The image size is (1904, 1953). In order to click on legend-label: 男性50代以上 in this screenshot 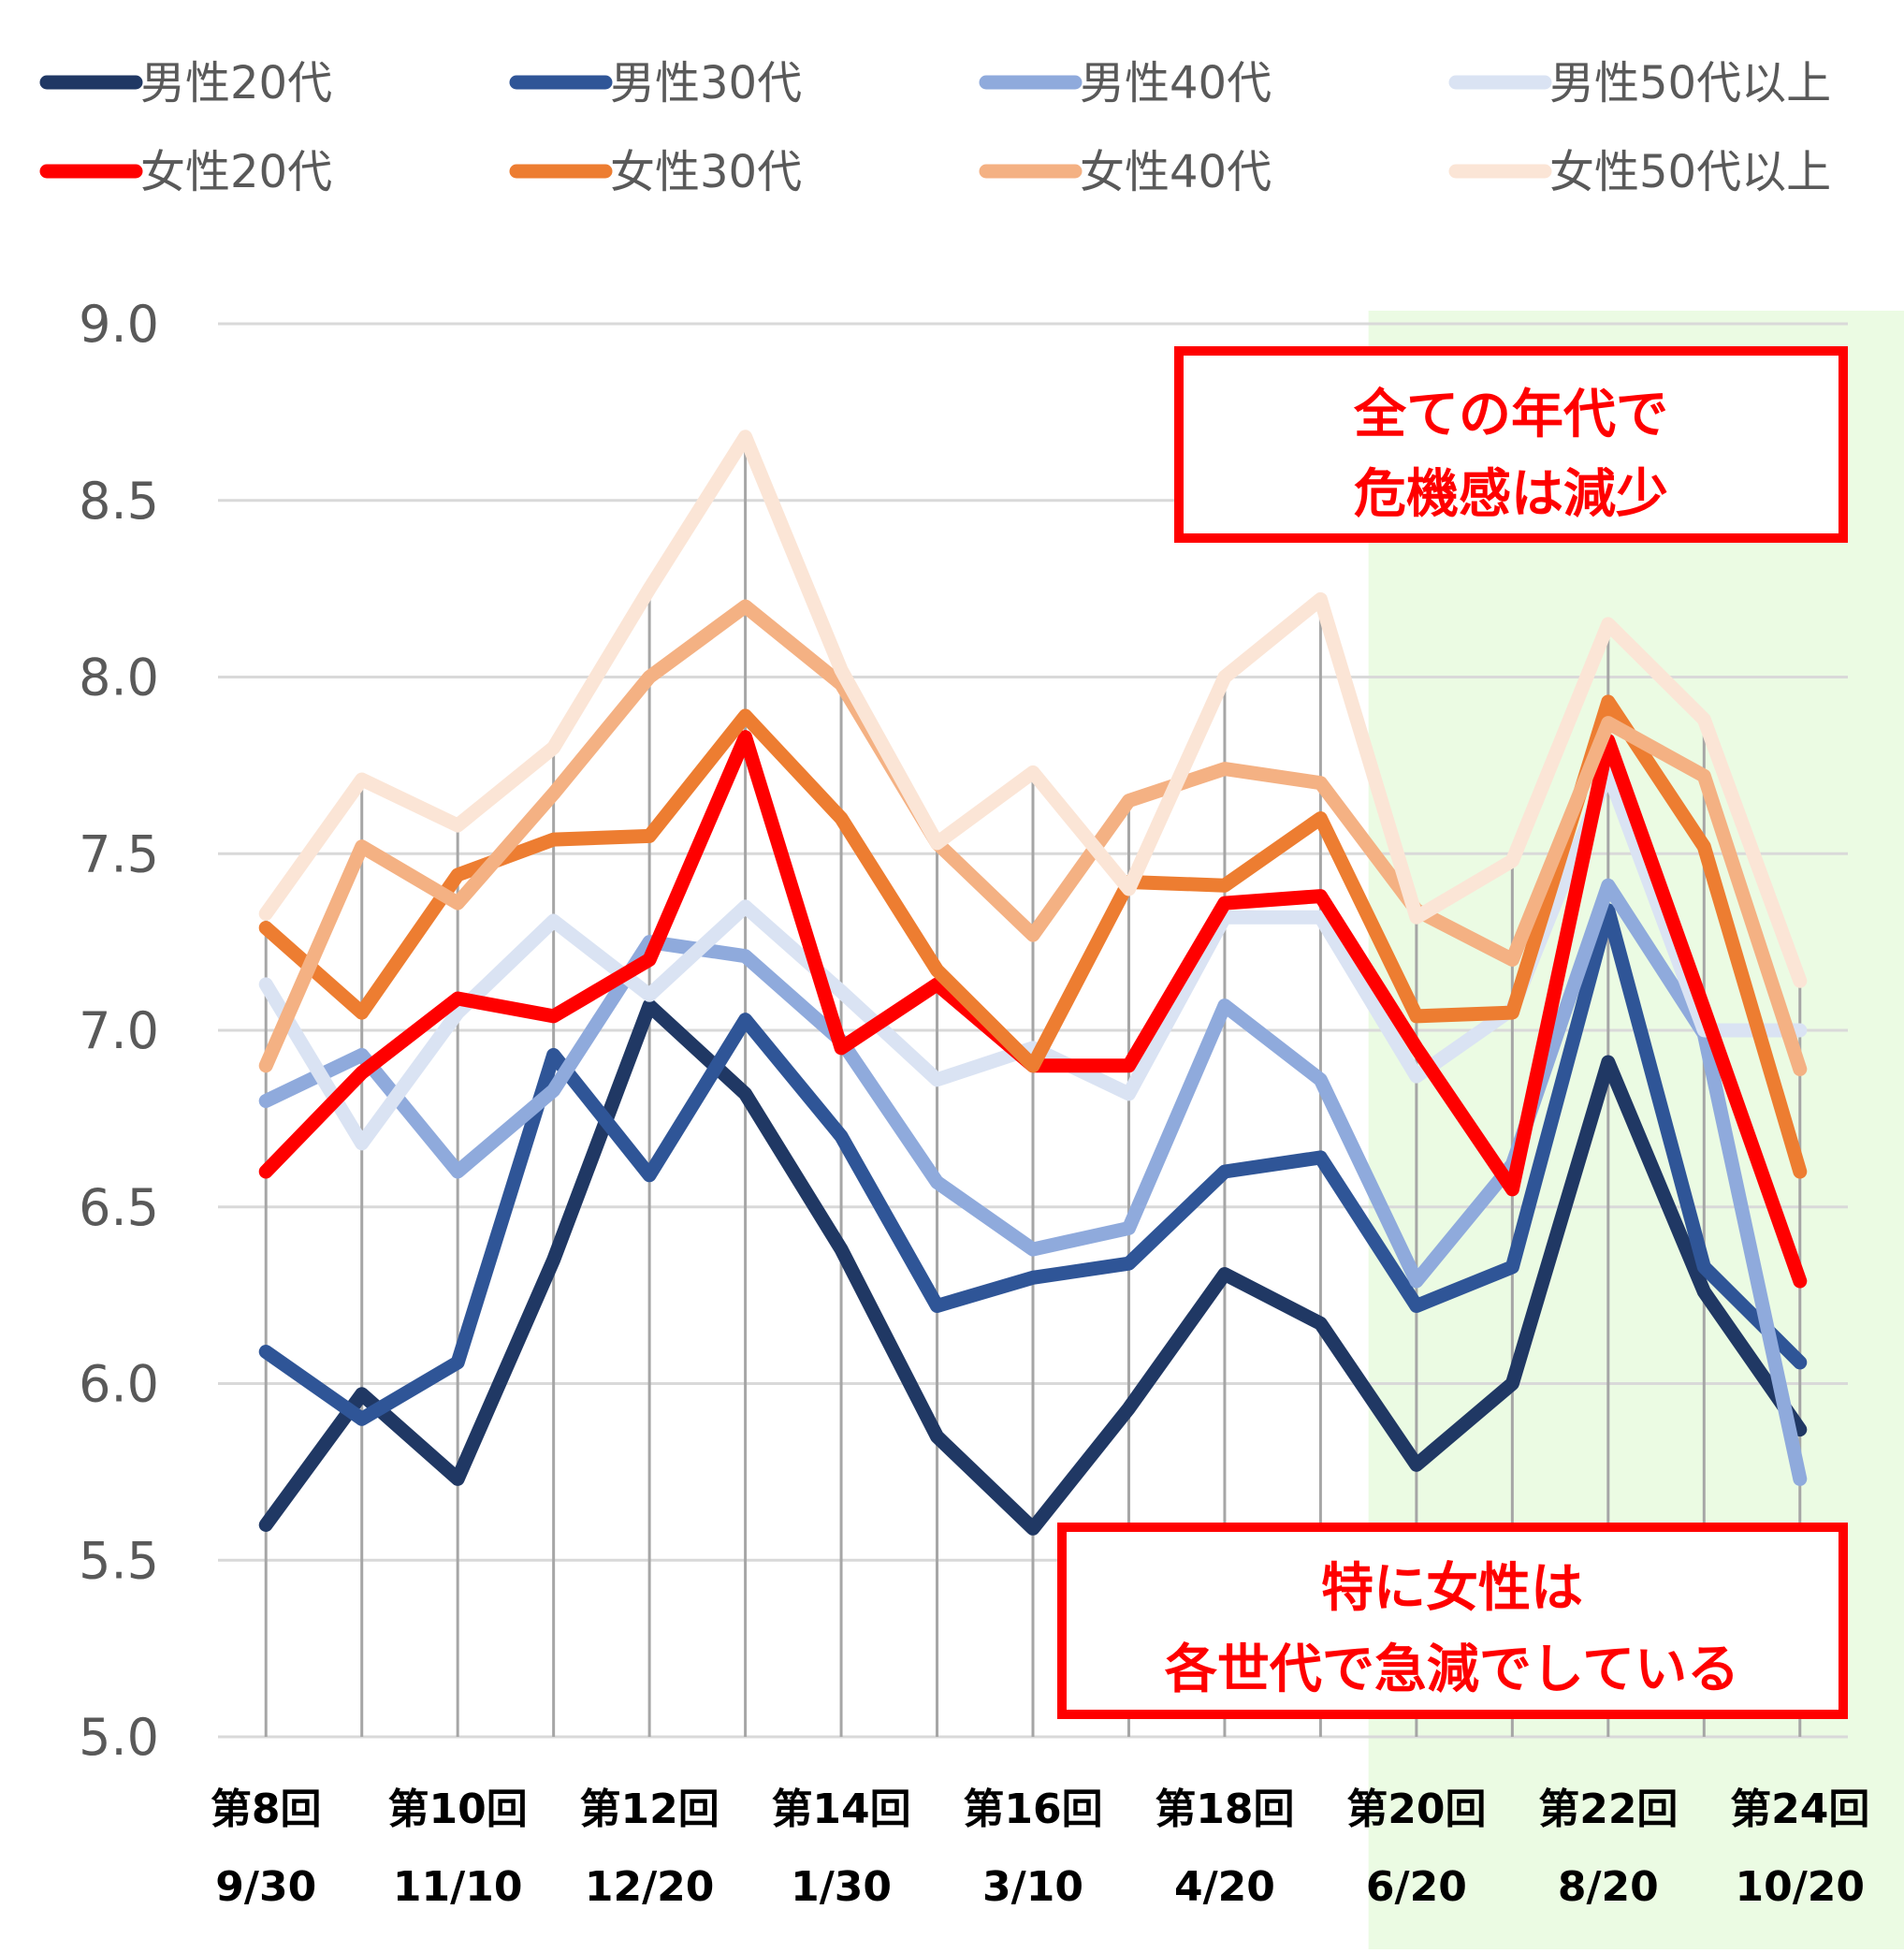, I will do `click(1690, 83)`.